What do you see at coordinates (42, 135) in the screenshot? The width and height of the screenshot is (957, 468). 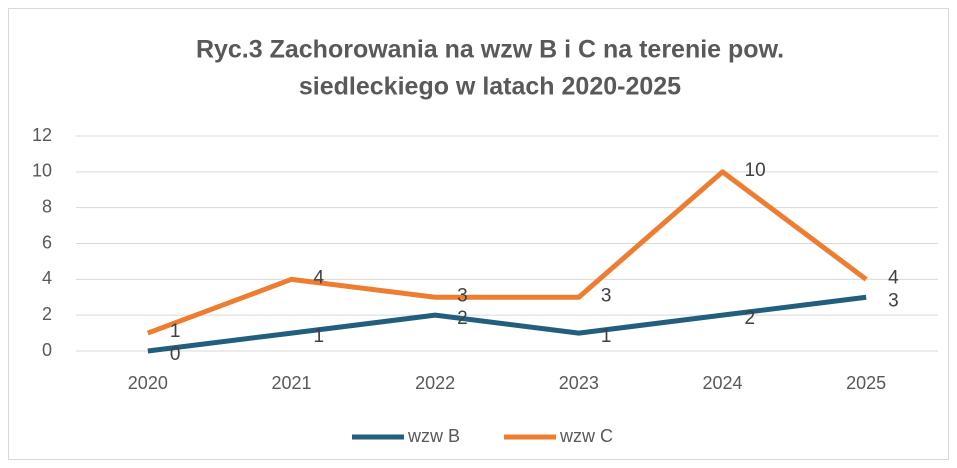 I see `y-tick-label: 12` at bounding box center [42, 135].